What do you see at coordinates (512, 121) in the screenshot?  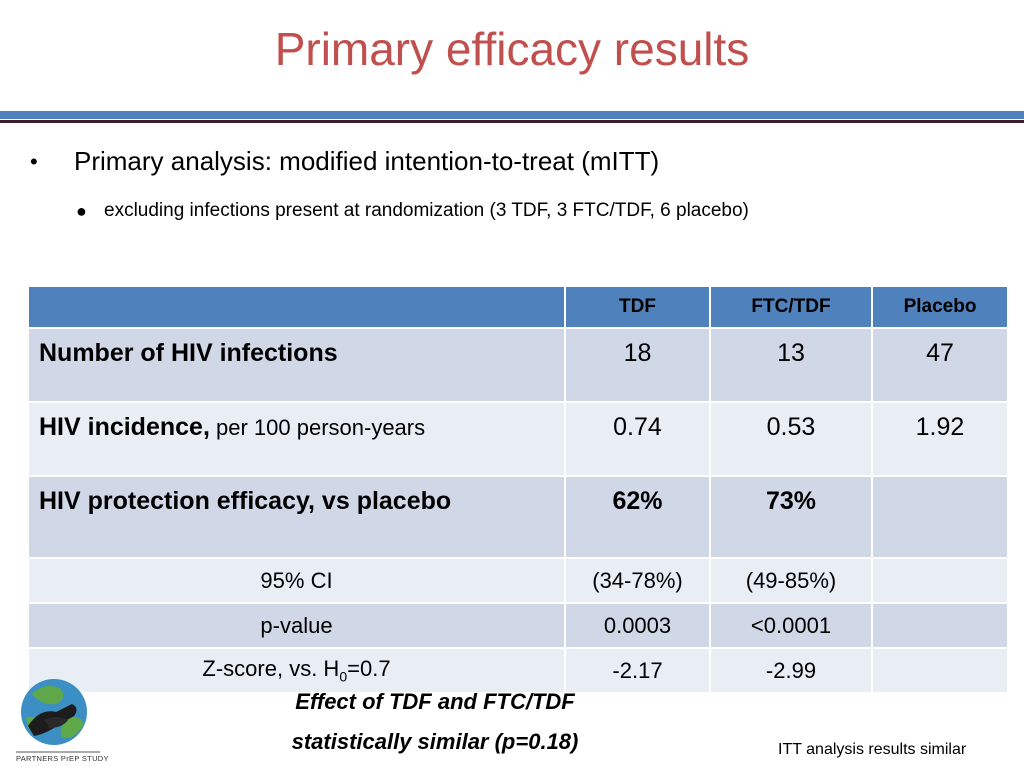 I see `title-divider-dark` at bounding box center [512, 121].